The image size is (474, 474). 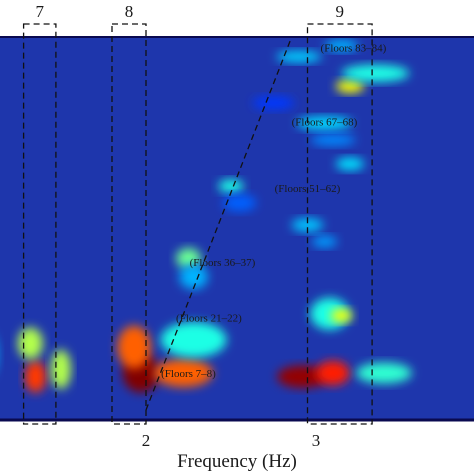 I want to click on highlight-box-label: 7, so click(x=40, y=11).